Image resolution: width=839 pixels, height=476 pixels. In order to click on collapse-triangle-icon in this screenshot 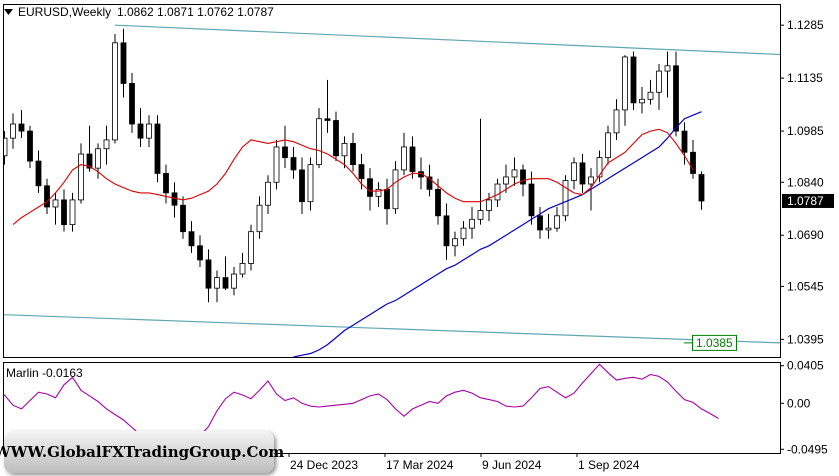, I will do `click(8, 12)`.